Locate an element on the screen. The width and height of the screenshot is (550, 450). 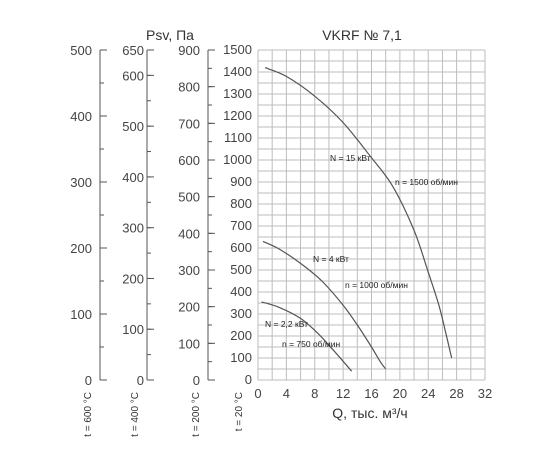
x-tick-label: 8 is located at coordinates (314, 393).